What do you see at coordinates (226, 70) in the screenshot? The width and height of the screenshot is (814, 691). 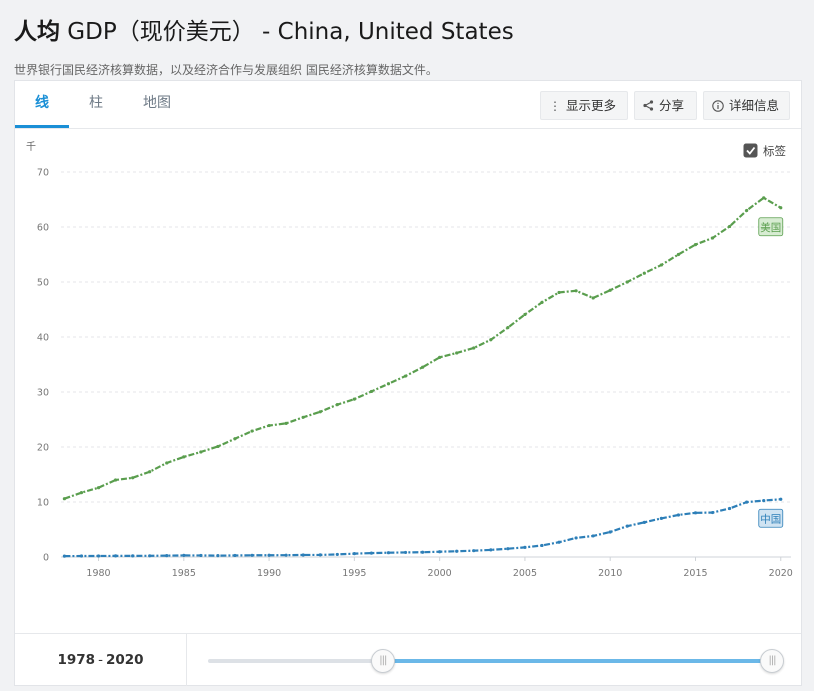 I see `page-subtitle: 世界银行国民经济核算数据，以及经济合作与发展组织 国民经济核算数据文件。` at bounding box center [226, 70].